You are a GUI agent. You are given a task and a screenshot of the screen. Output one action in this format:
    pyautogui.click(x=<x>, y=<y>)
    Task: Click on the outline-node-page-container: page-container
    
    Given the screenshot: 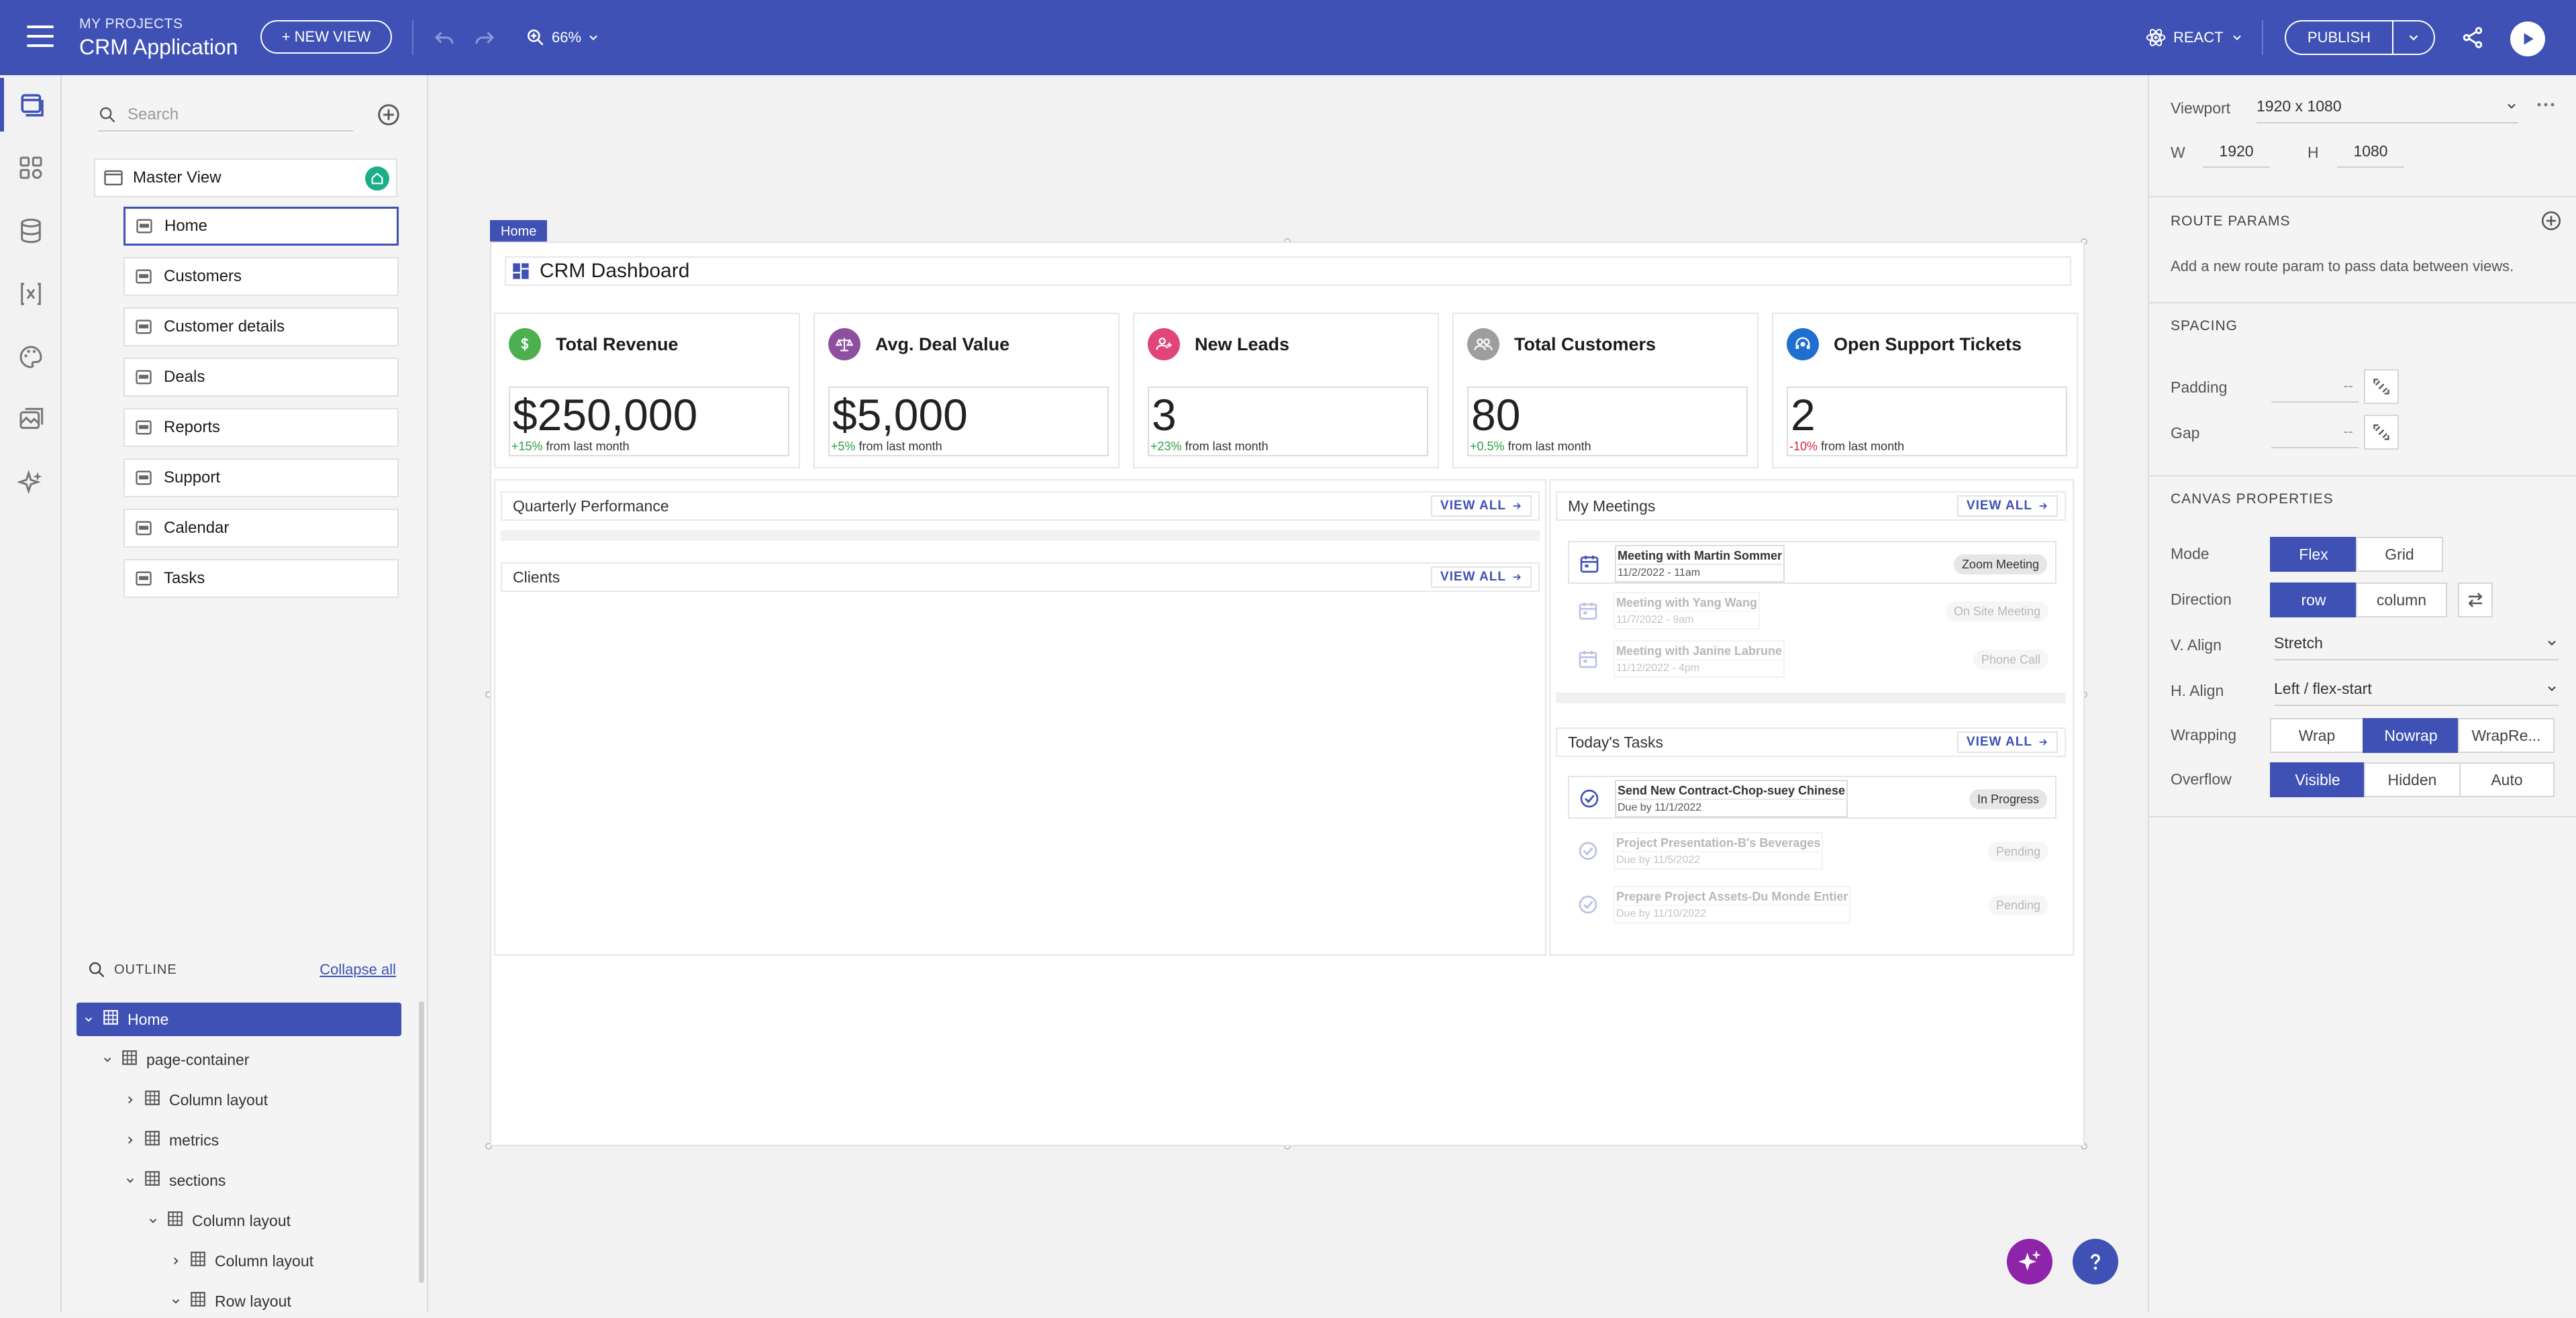 What is the action you would take?
    pyautogui.click(x=174, y=1059)
    